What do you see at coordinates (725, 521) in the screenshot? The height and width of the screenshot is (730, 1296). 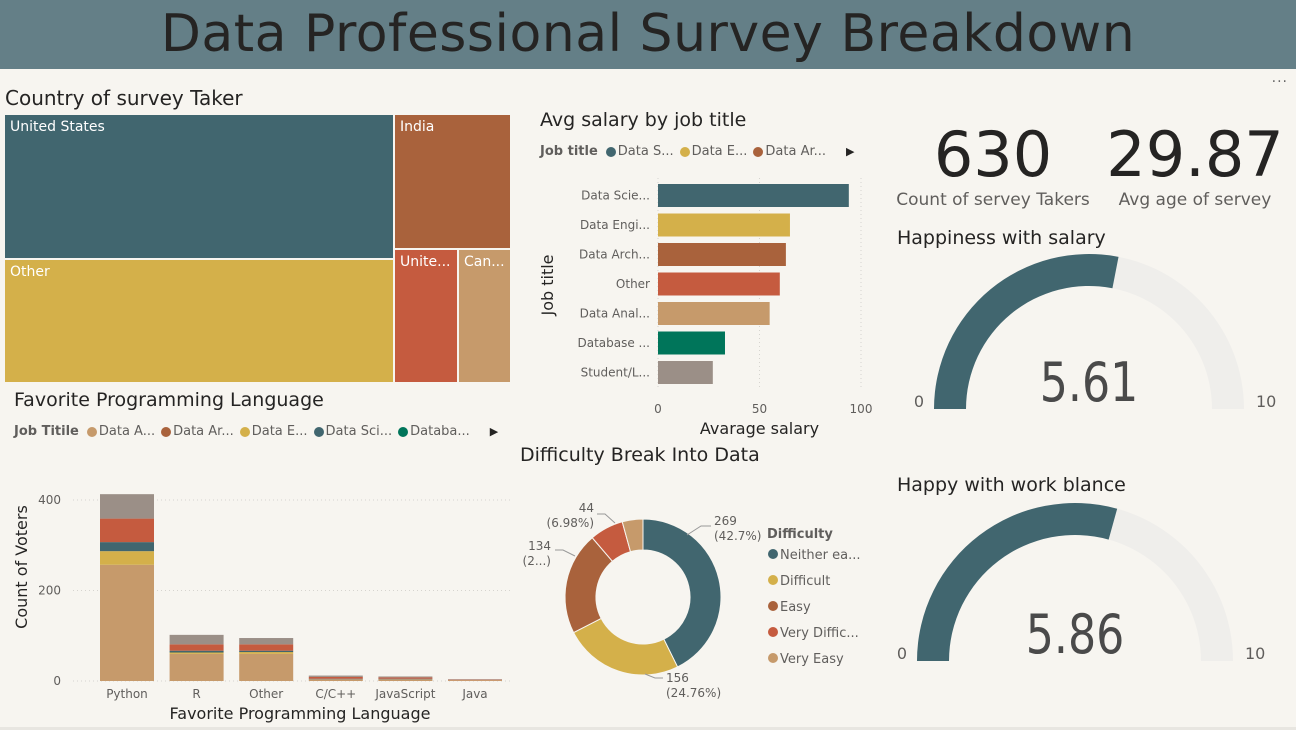 I see `data-label-value: 269` at bounding box center [725, 521].